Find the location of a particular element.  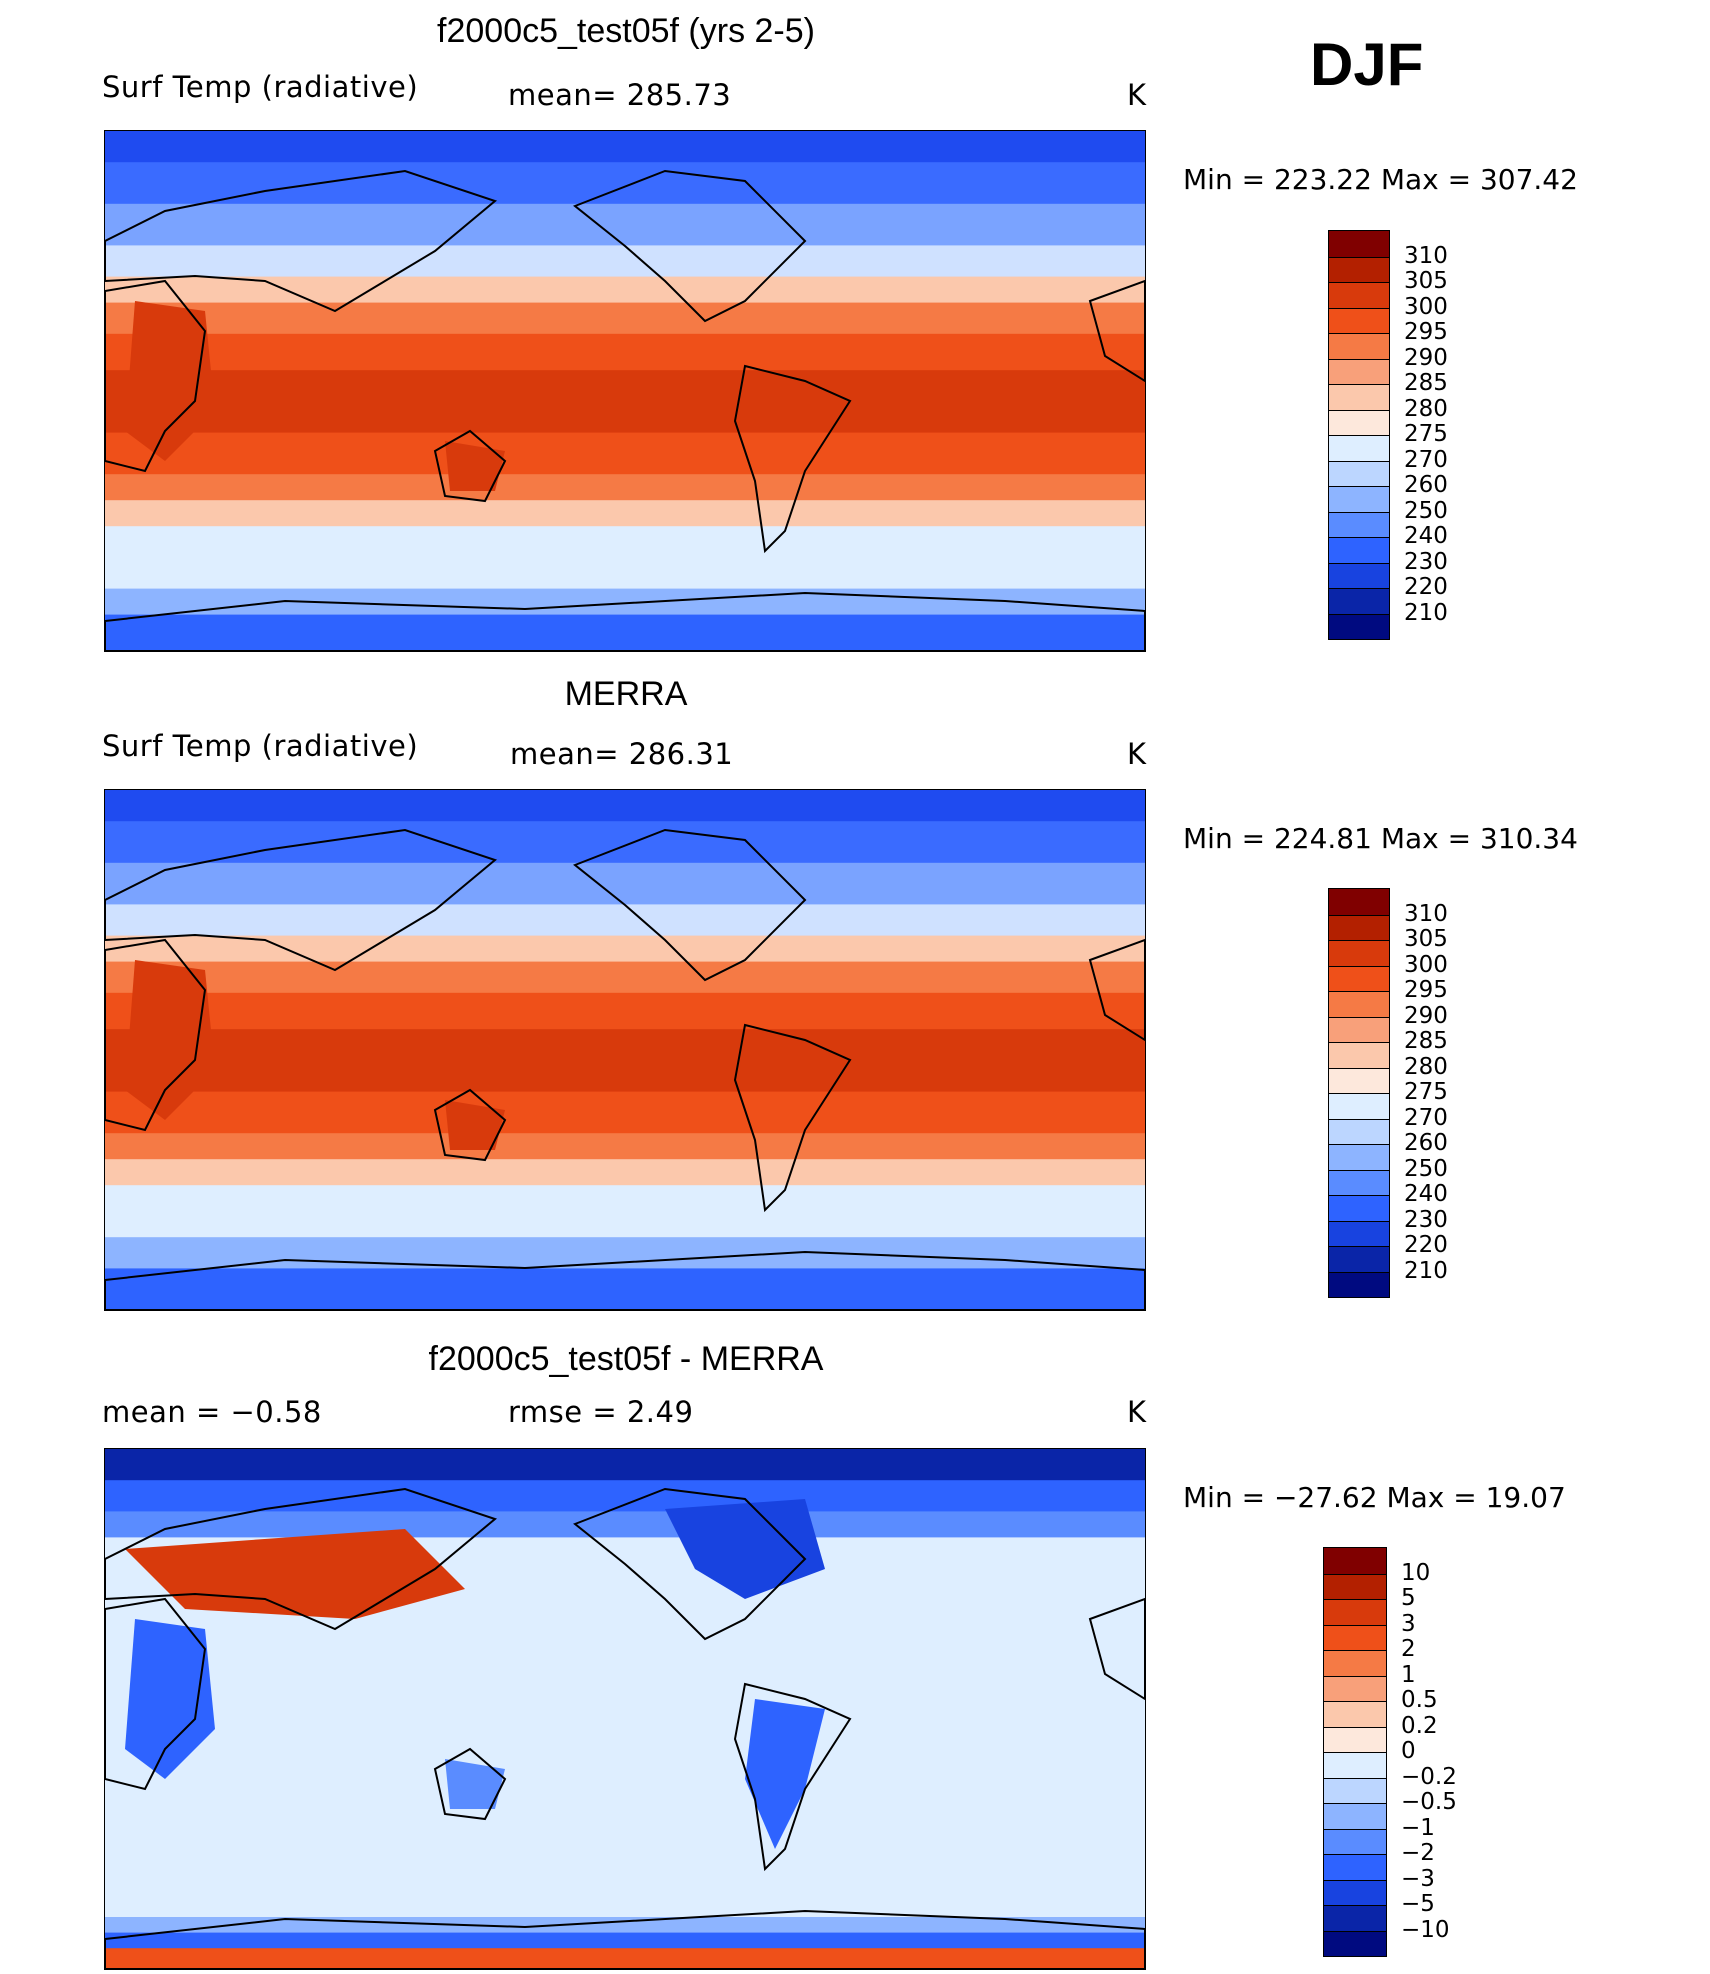

colorbar-tick-label: 250 is located at coordinates (1426, 510).